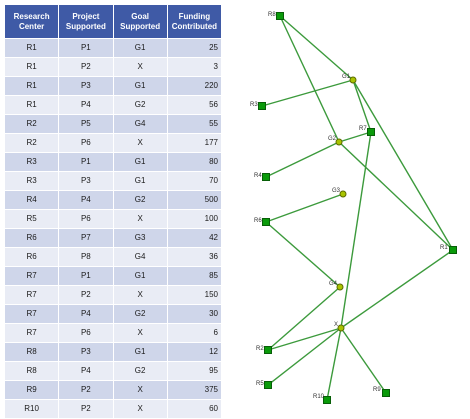 The height and width of the screenshot is (419, 470). Describe the element at coordinates (266, 222) in the screenshot. I see `research-center-node-r6` at that location.